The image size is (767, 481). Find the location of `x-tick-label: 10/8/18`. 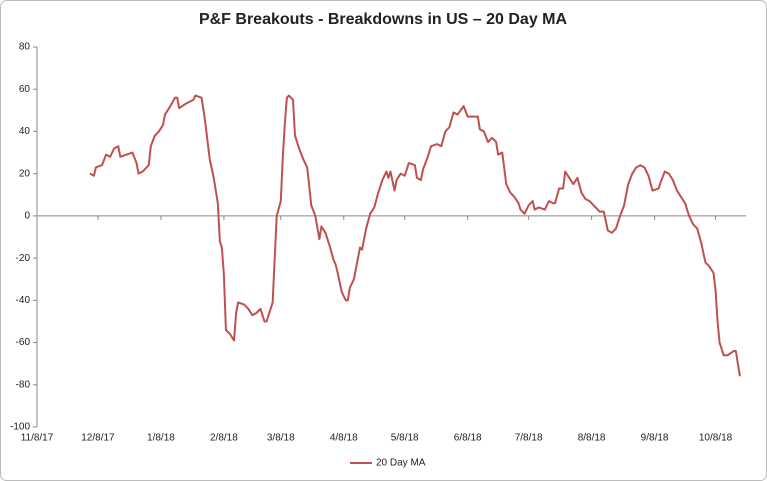

x-tick-label: 10/8/18 is located at coordinates (716, 438).